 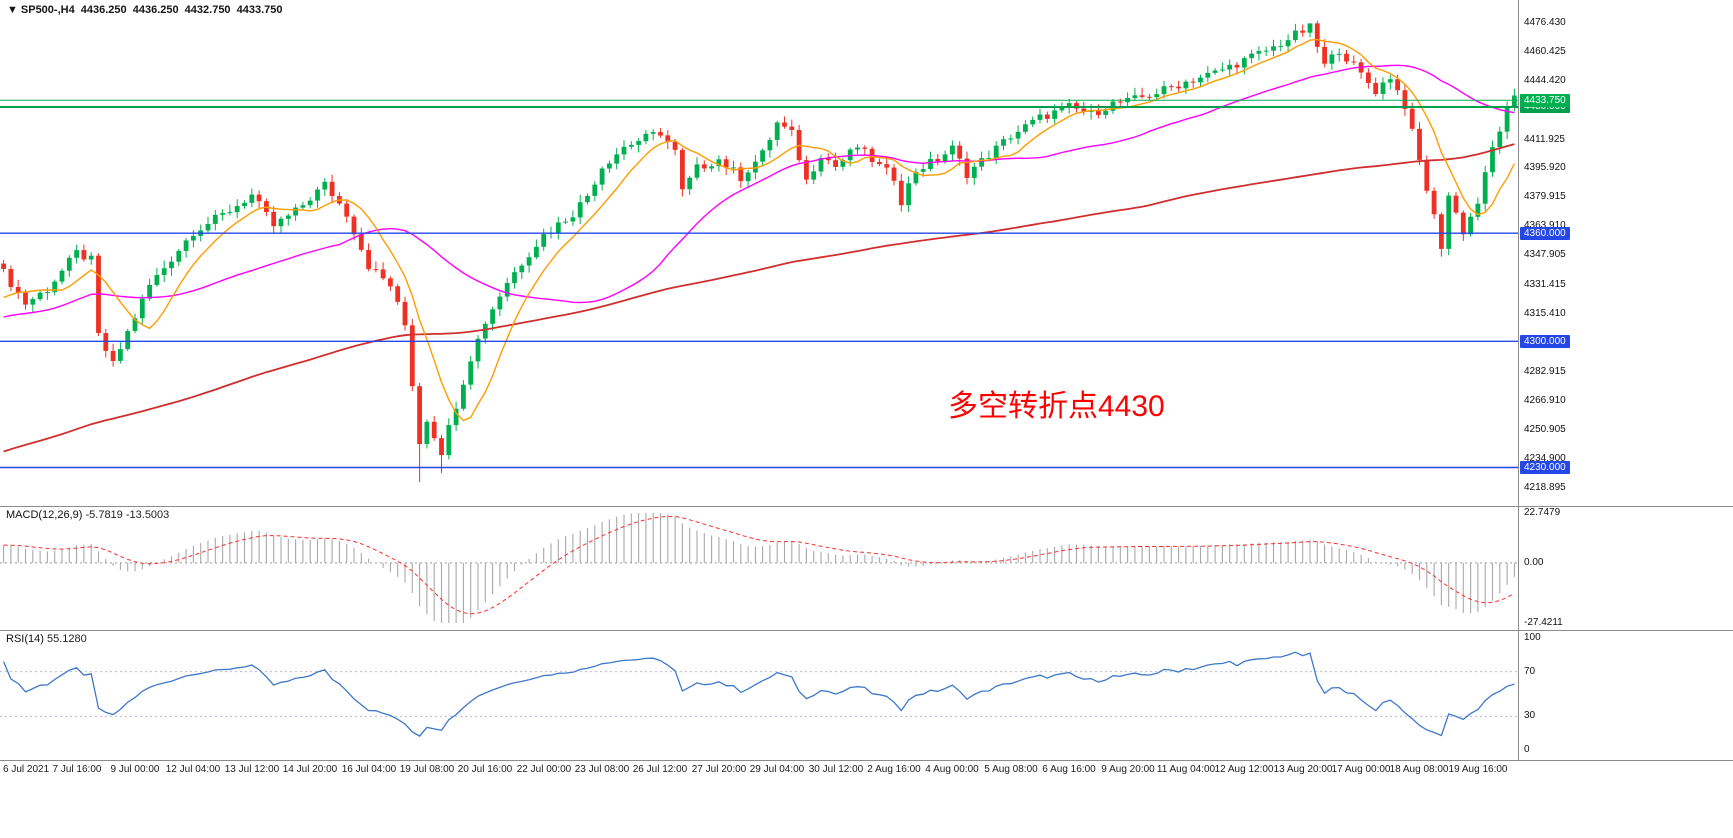 What do you see at coordinates (12, 10) in the screenshot?
I see `symbol-marker-icon: ▼` at bounding box center [12, 10].